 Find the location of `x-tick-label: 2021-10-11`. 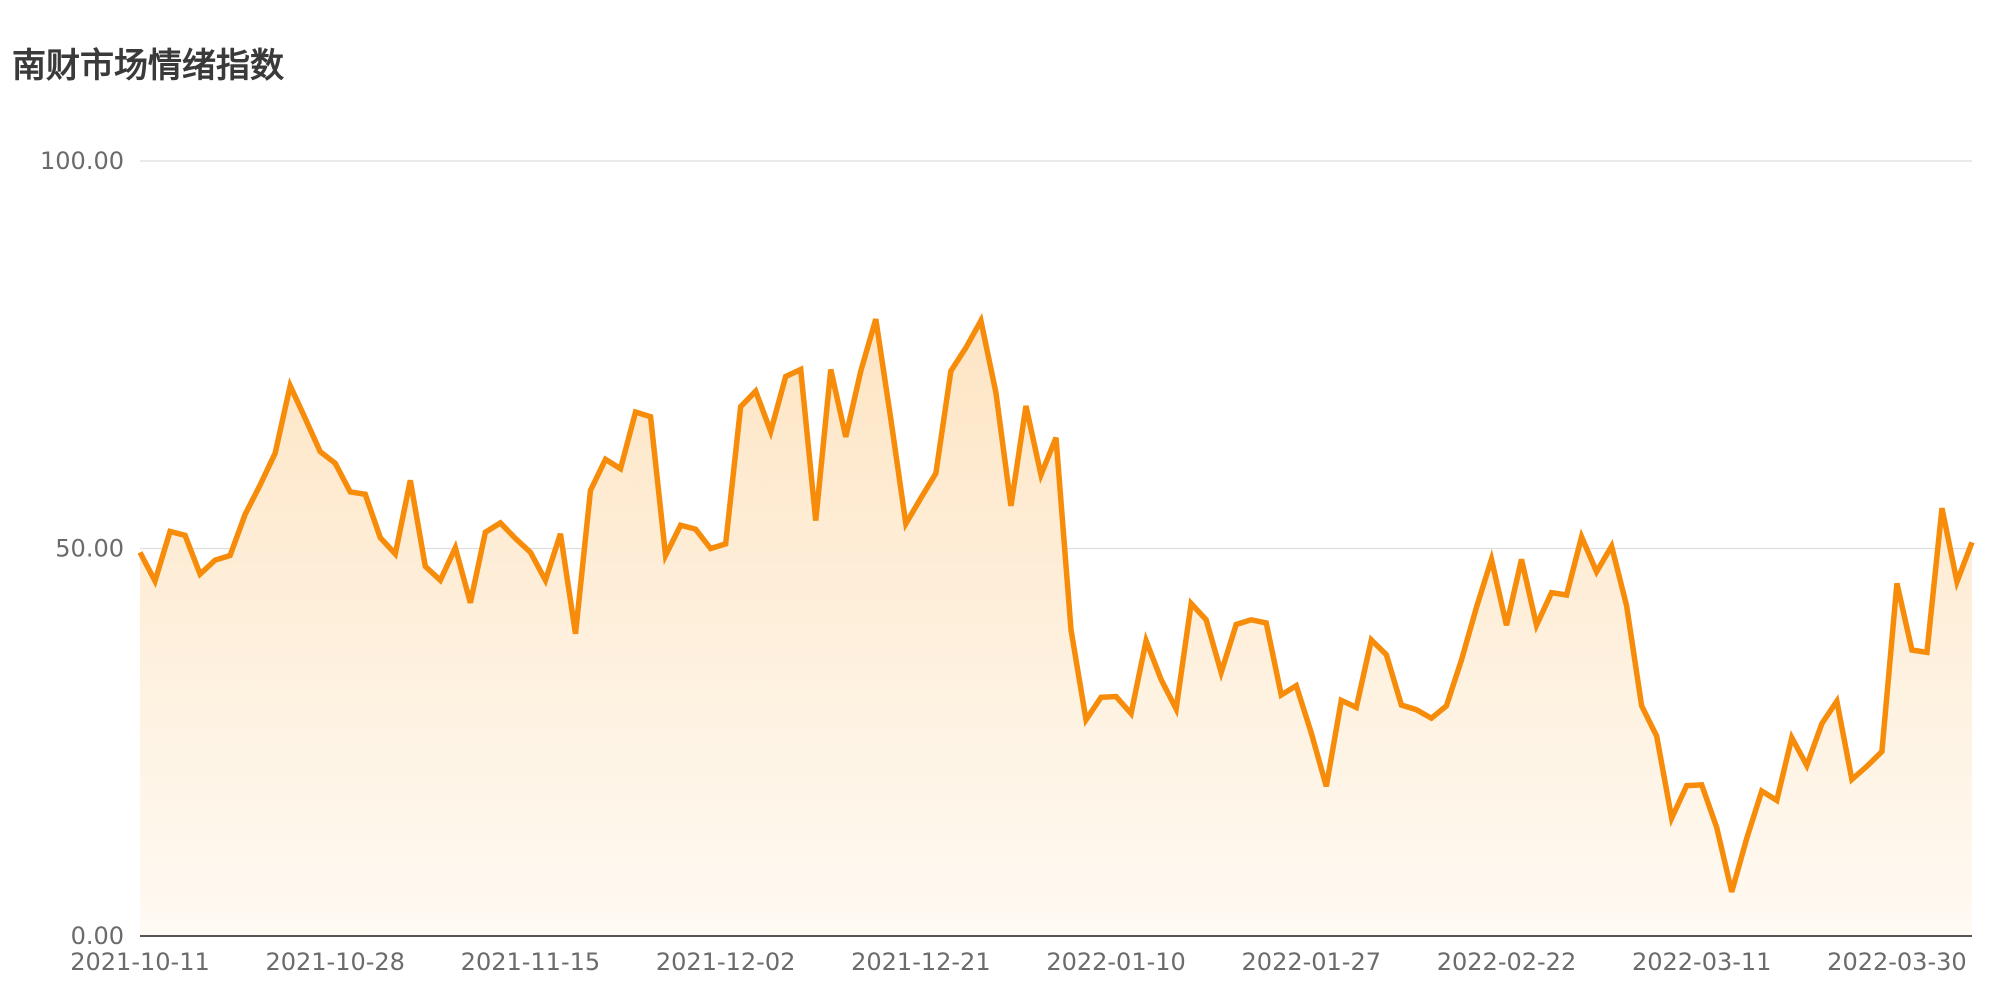

x-tick-label: 2021-10-11 is located at coordinates (139, 962).